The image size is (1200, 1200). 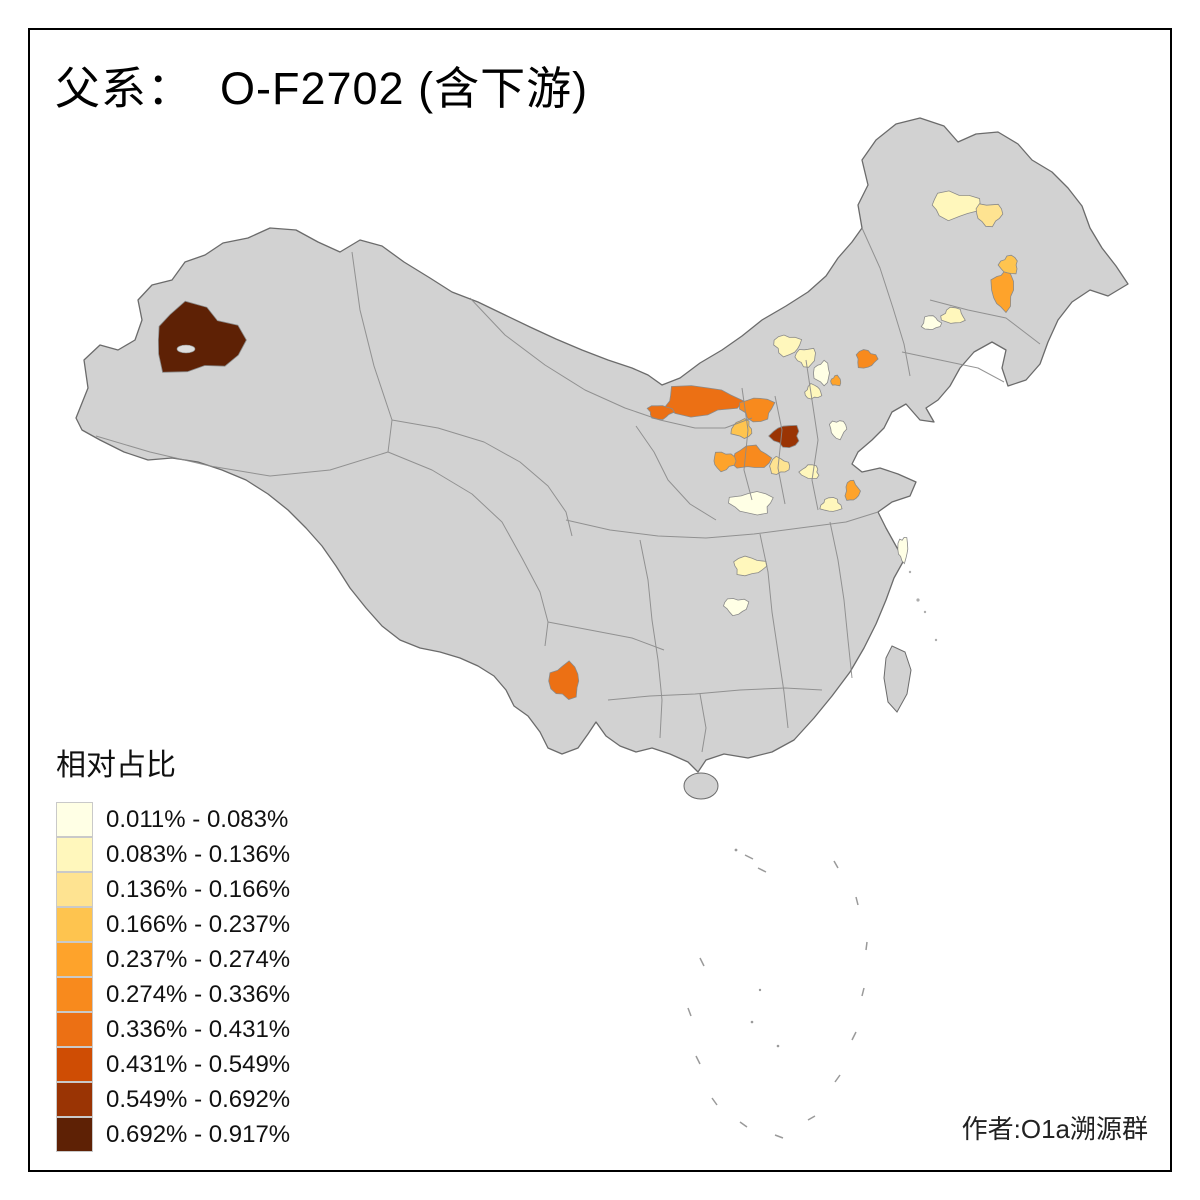 What do you see at coordinates (198, 994) in the screenshot?
I see `legend-label: 0.274% - 0.336%` at bounding box center [198, 994].